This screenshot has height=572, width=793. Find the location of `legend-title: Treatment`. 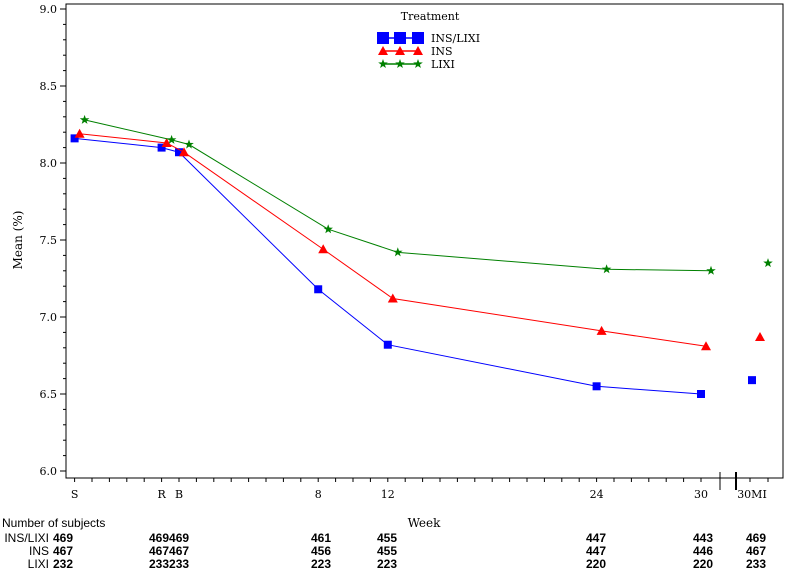

legend-title: Treatment is located at coordinates (430, 16).